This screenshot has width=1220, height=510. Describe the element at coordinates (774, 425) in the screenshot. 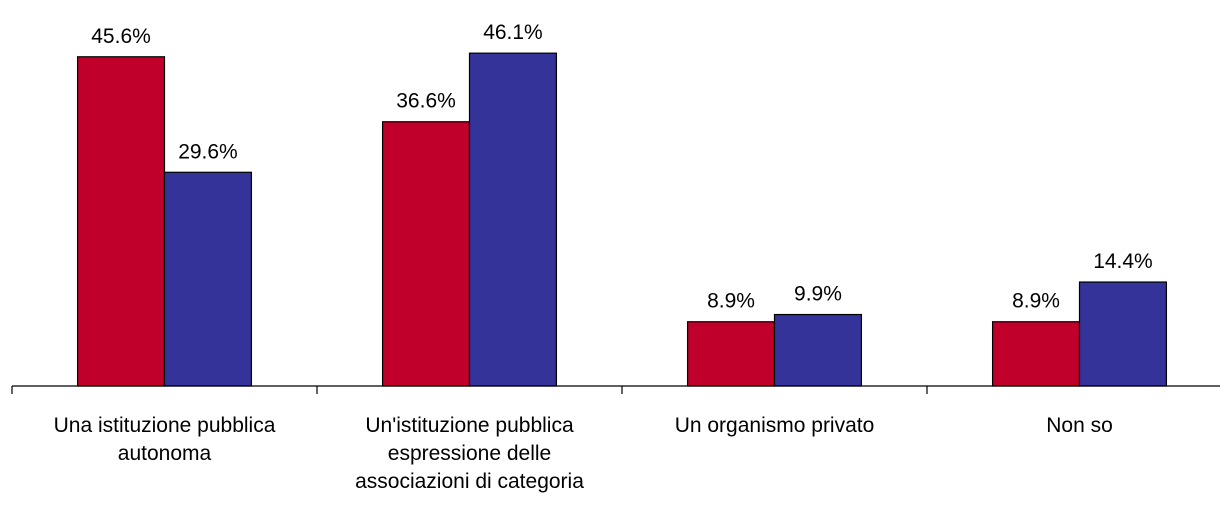

I see `x-tick-label: Un organismo privato` at that location.